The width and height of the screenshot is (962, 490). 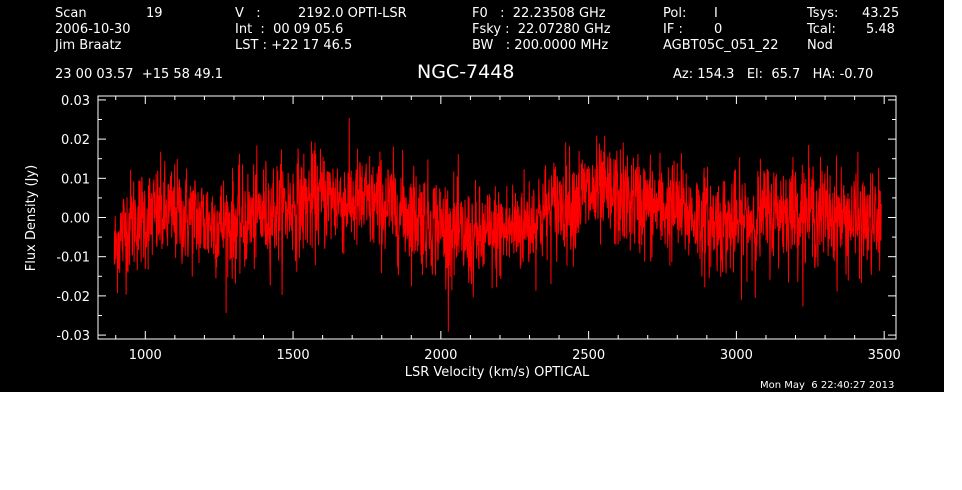 What do you see at coordinates (466, 72) in the screenshot?
I see `source-title: NGC-7448` at bounding box center [466, 72].